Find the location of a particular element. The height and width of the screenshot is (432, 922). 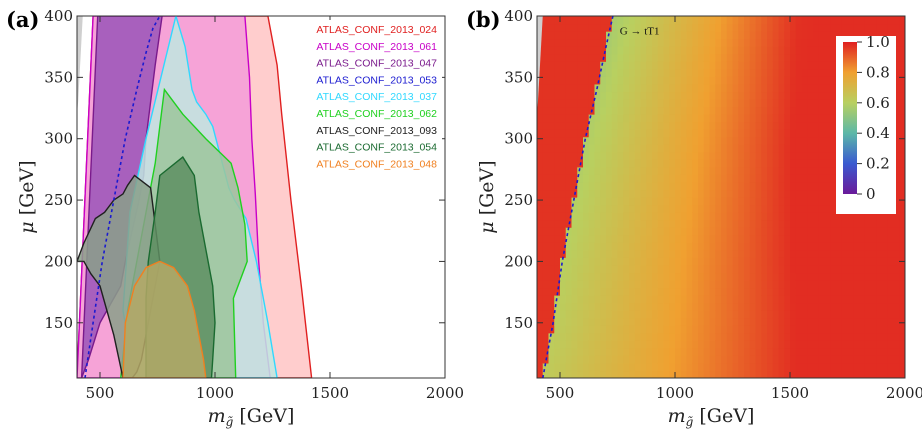

y-tick-label: 400 is located at coordinates (518, 16).